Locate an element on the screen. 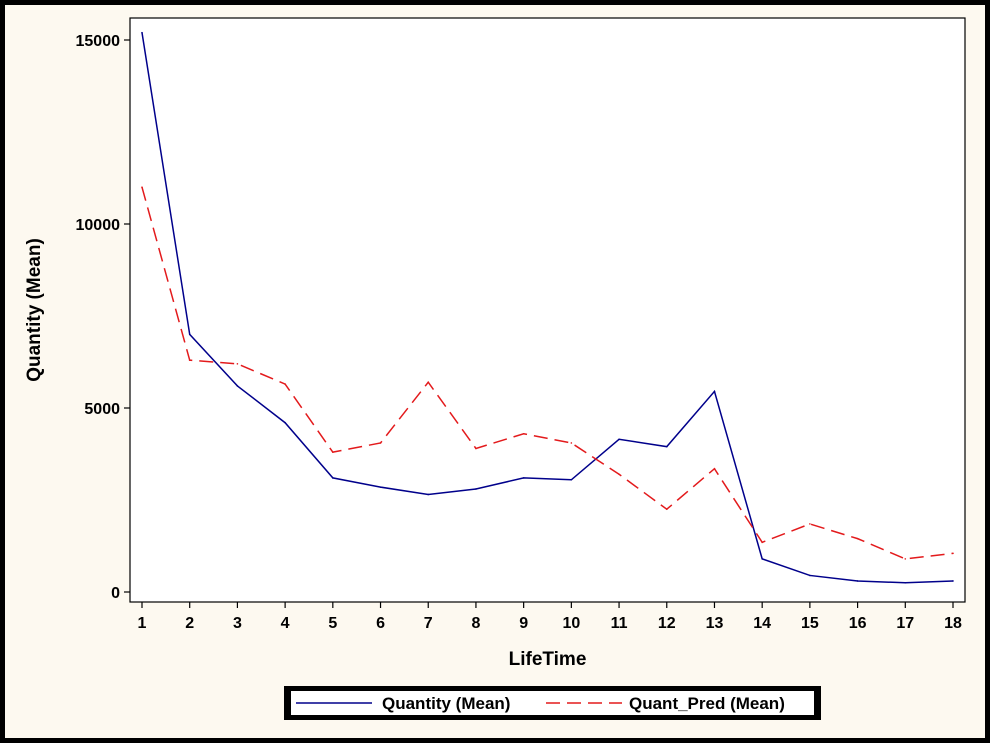 The image size is (990, 743). x-tick-label: 13 is located at coordinates (715, 623).